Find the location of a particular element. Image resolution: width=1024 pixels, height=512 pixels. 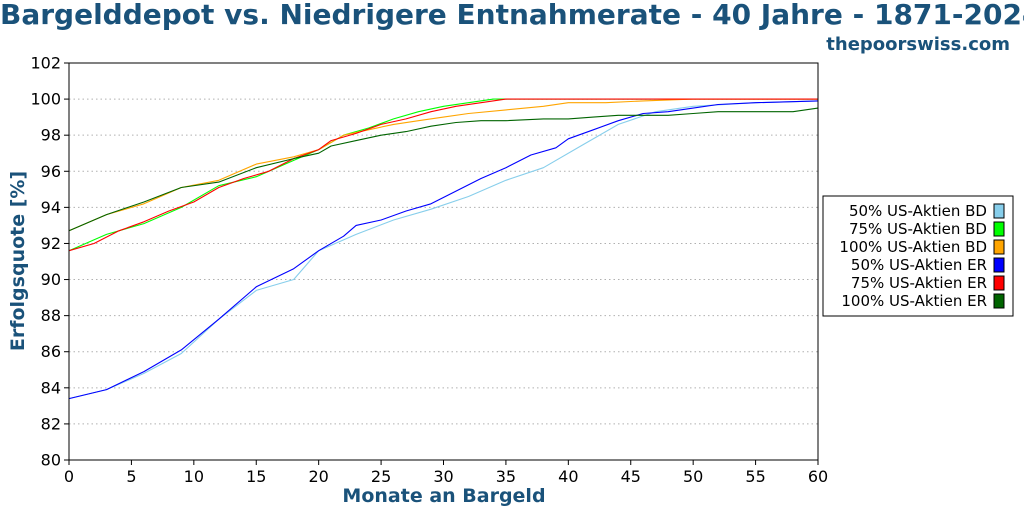

y-tick-label: 100 is located at coordinates (45, 99).